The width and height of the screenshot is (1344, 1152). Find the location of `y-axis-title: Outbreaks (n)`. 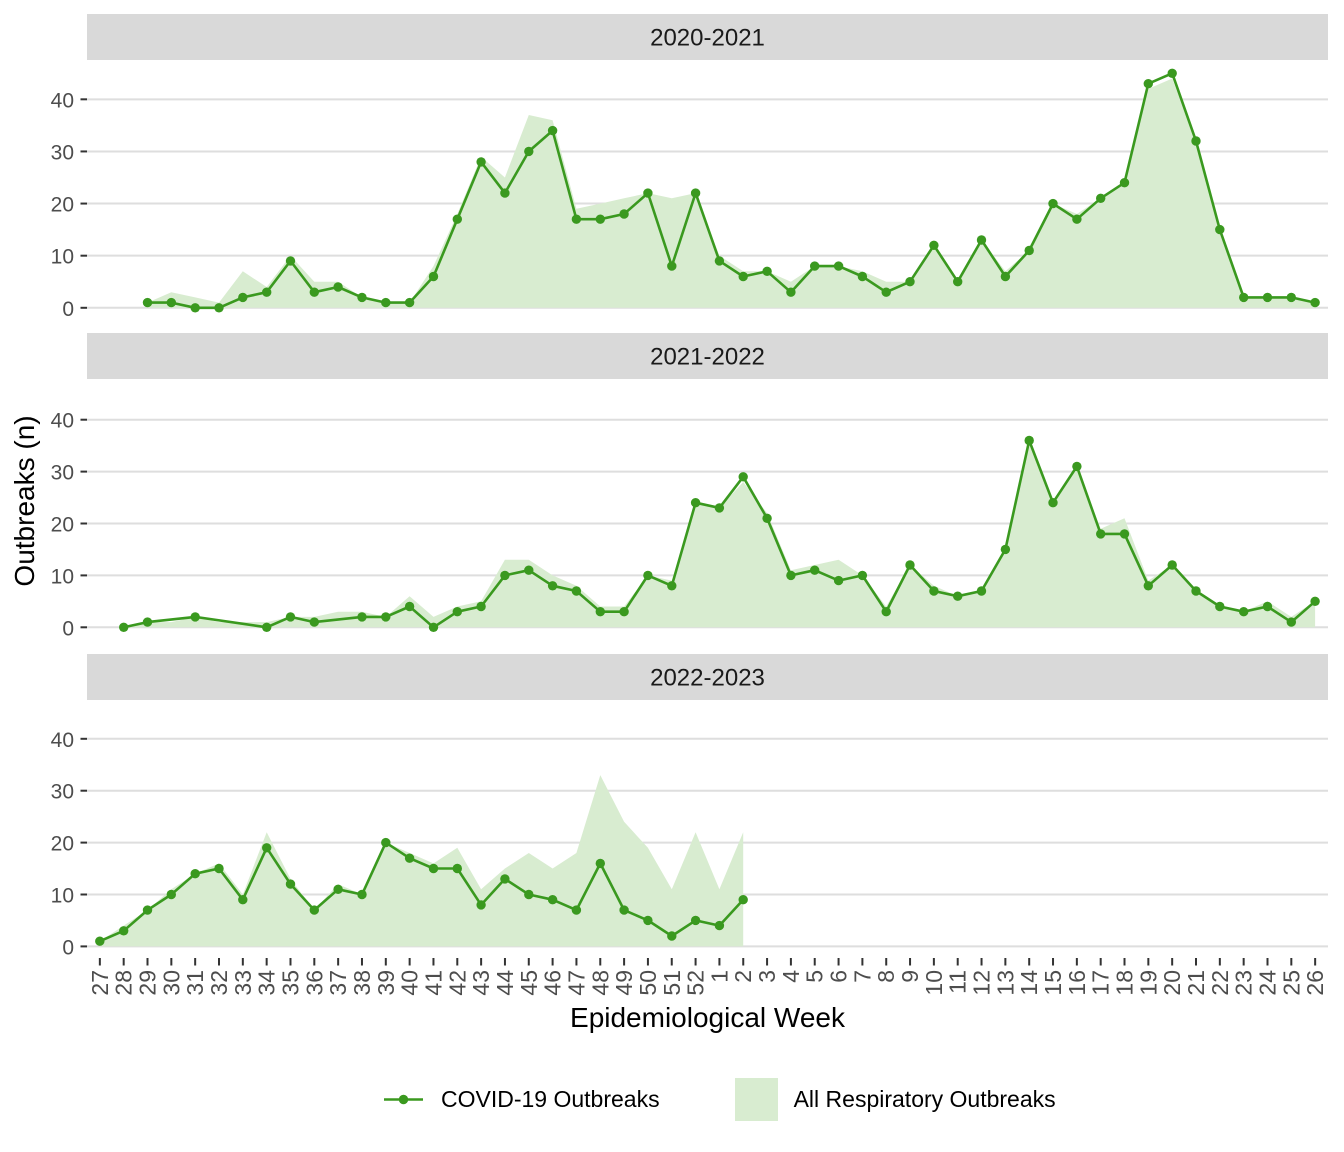

y-axis-title: Outbreaks (n) is located at coordinates (24, 500).